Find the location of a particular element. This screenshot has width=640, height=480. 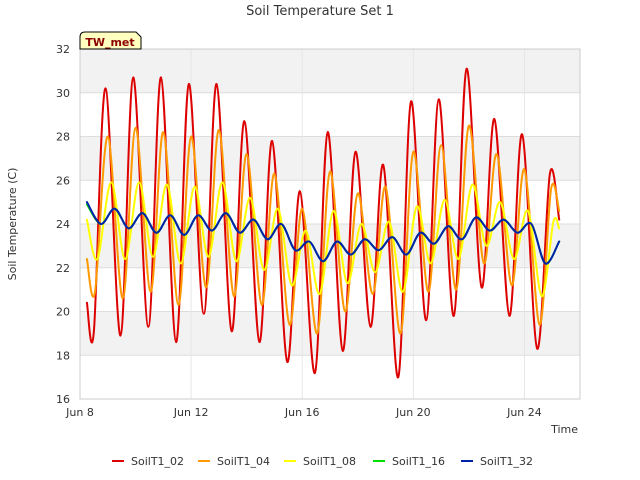

legend-label: SoilT1_02 is located at coordinates (157, 461).